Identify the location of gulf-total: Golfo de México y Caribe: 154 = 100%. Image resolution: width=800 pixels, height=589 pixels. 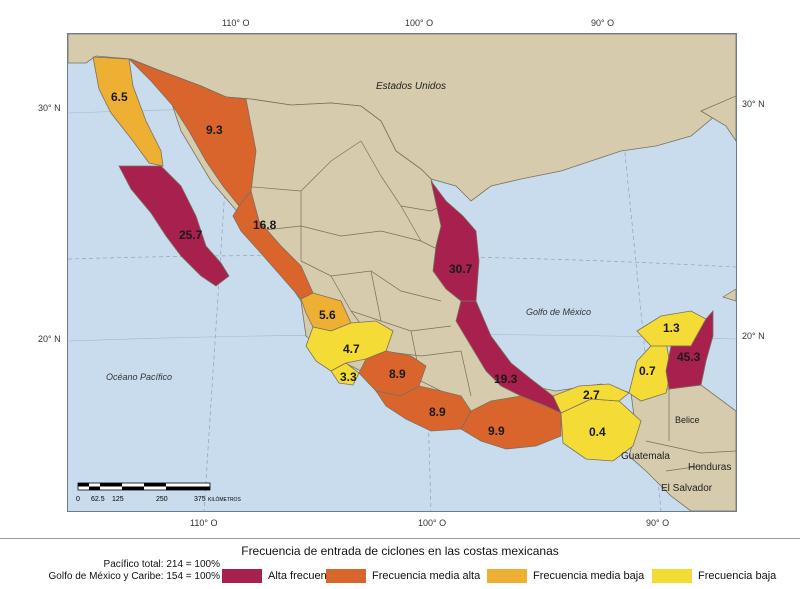
(134, 576).